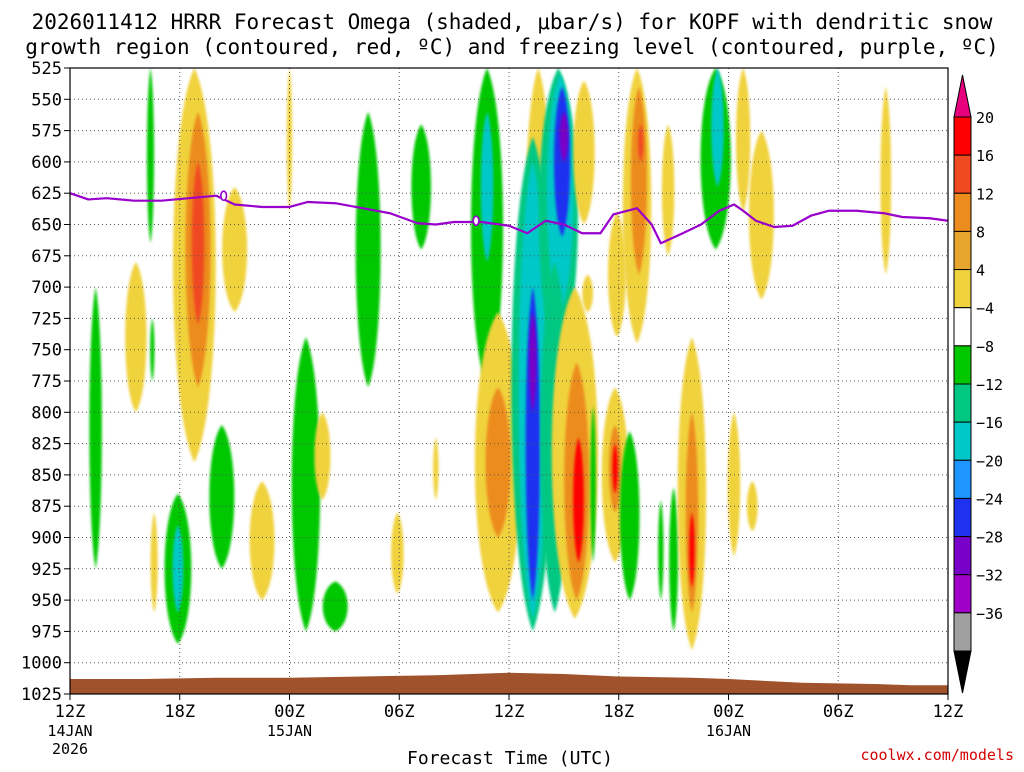 Image resolution: width=1024 pixels, height=772 pixels. Describe the element at coordinates (510, 758) in the screenshot. I see `x-axis-title: Forecast Time (UTC)` at that location.